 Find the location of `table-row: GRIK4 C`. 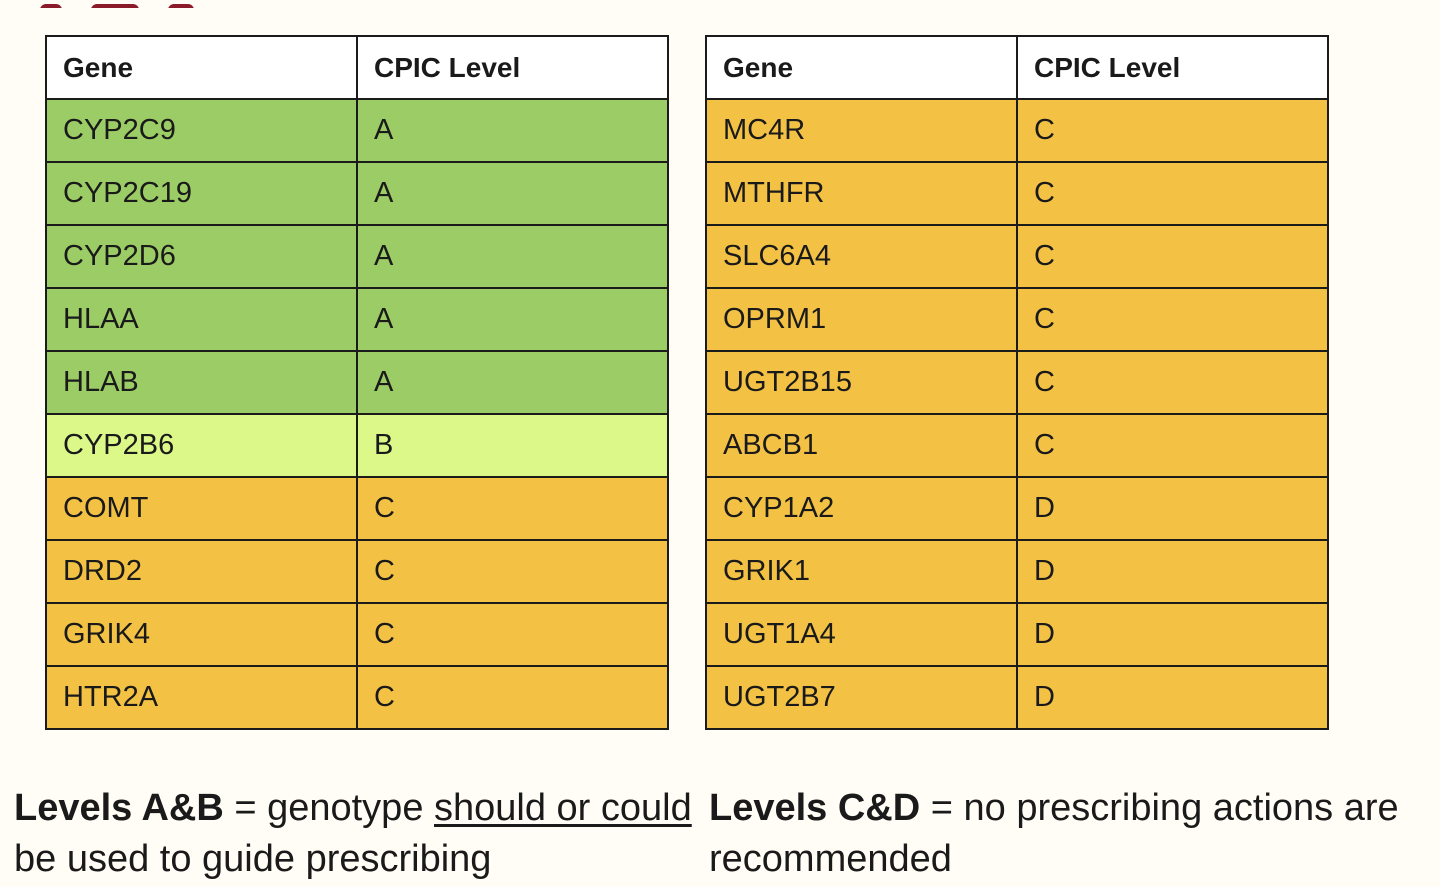

table-row: GRIK4 C is located at coordinates (357, 634).